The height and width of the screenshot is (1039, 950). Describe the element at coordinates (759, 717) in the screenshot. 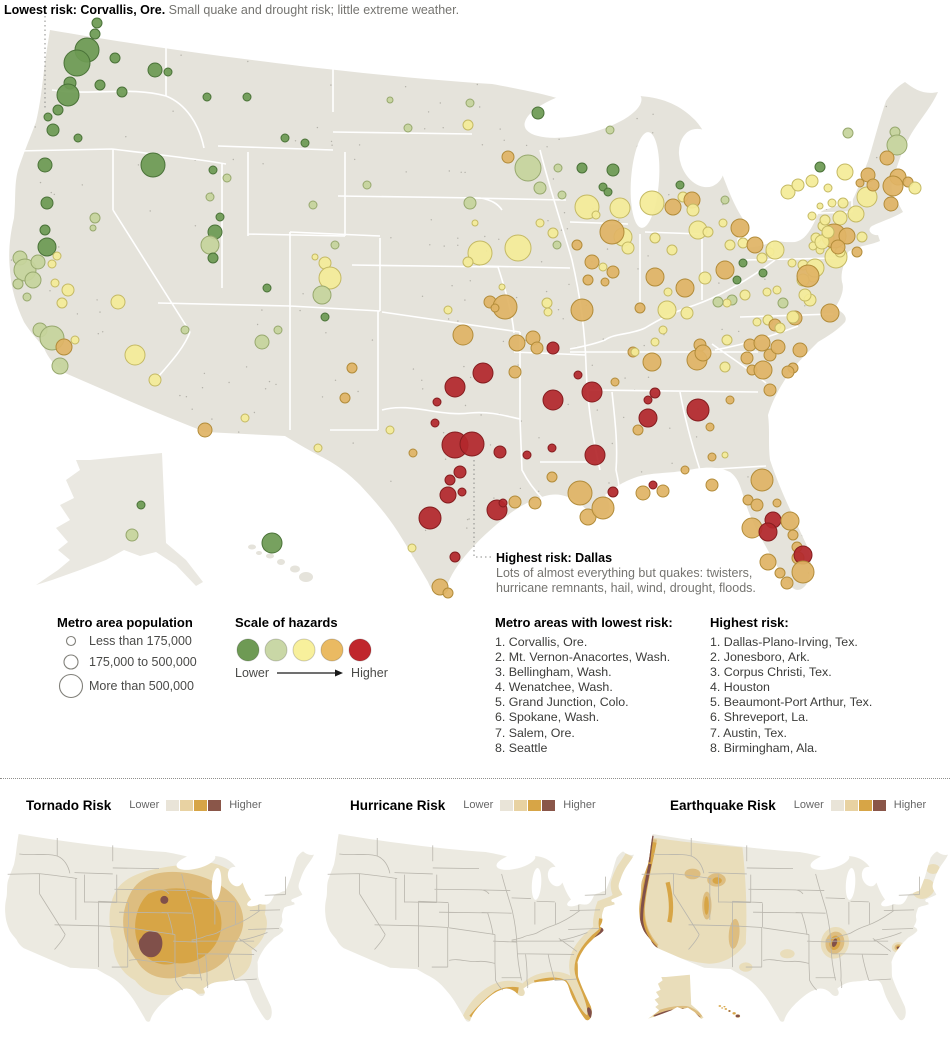

I see `list-item: 6. Shreveport, La.` at that location.